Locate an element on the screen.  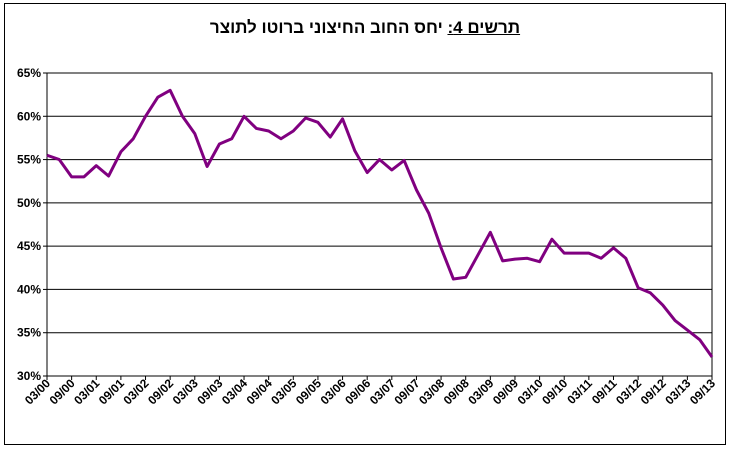
x-tick-label: 03/13 is located at coordinates (677, 391).